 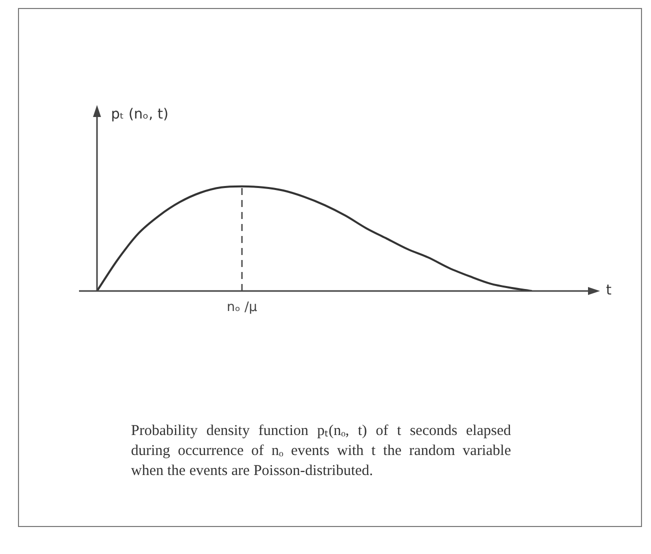 I want to click on y-axis-title: pₜ (nₒ, t), so click(x=139, y=114).